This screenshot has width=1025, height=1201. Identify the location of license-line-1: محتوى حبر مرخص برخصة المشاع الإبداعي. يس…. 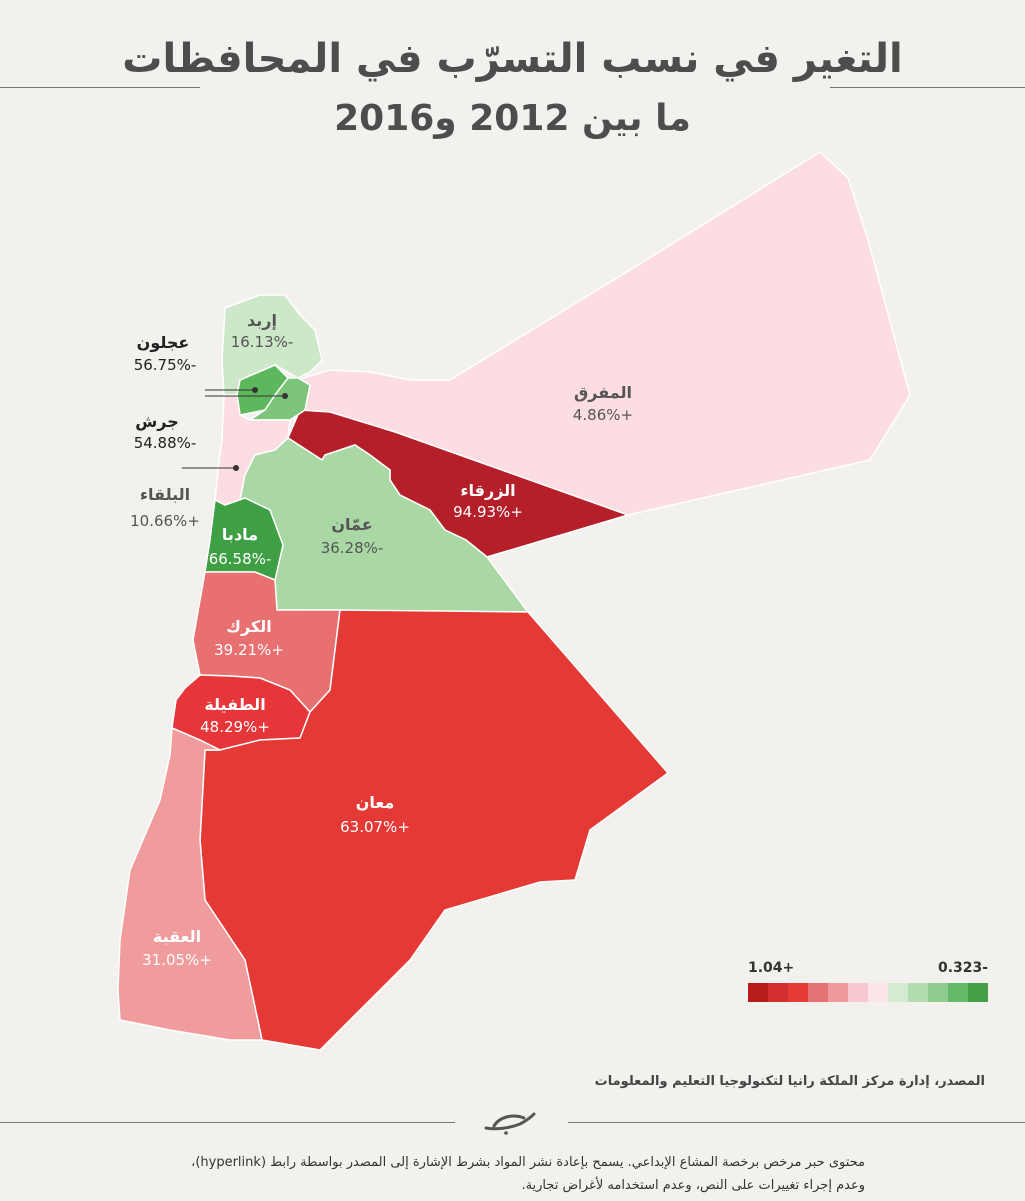
(528, 1162).